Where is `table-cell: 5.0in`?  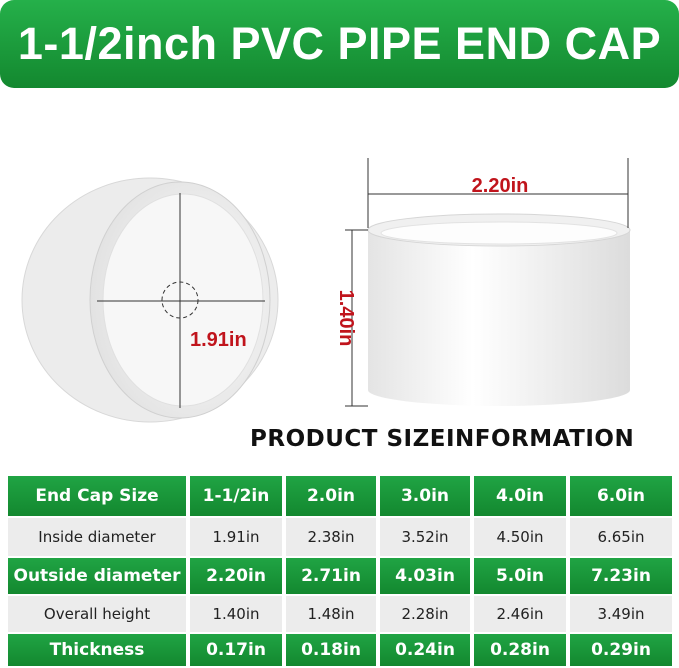 table-cell: 5.0in is located at coordinates (520, 576).